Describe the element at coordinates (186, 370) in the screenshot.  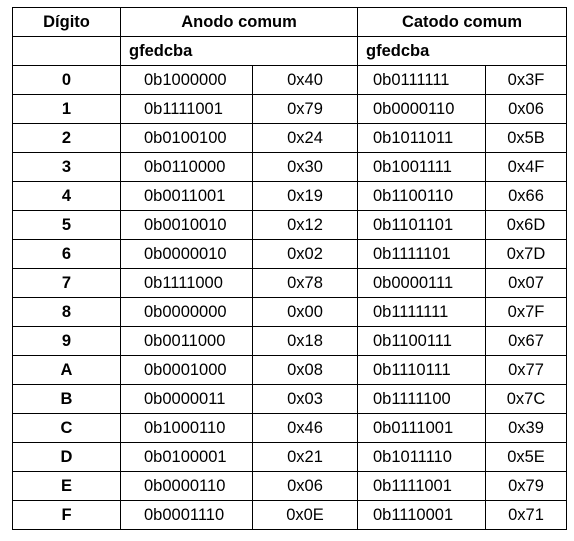
I see `anode-binary-cell: 0b0001000` at that location.